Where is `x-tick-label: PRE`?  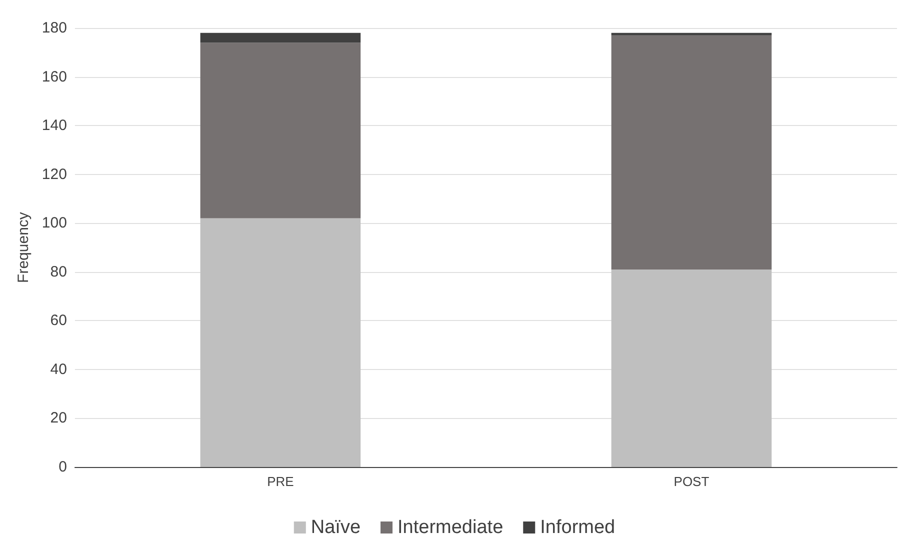
x-tick-label: PRE is located at coordinates (280, 481).